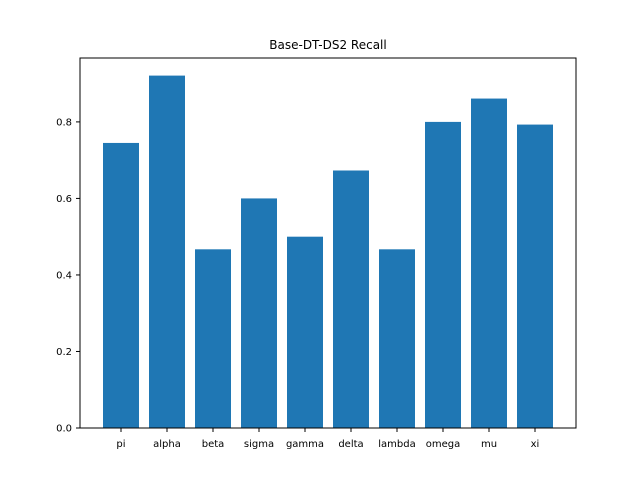 The width and height of the screenshot is (640, 480). What do you see at coordinates (489, 444) in the screenshot?
I see `x-tick-label: mu` at bounding box center [489, 444].